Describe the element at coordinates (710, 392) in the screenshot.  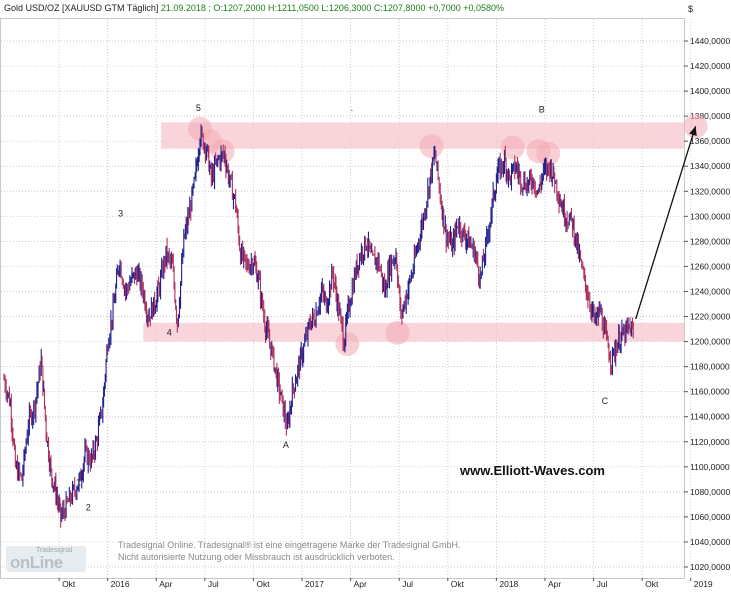
I see `y-tick-label: 1160,0000` at that location.